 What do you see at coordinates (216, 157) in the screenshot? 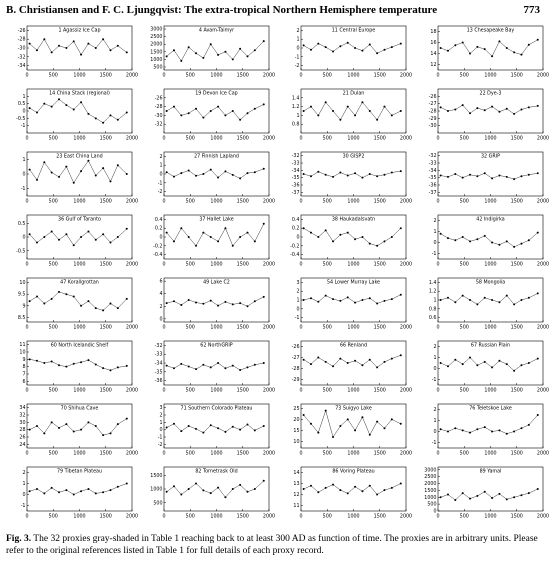
I see `panel-title: 27 Finnish Lapland` at bounding box center [216, 157].